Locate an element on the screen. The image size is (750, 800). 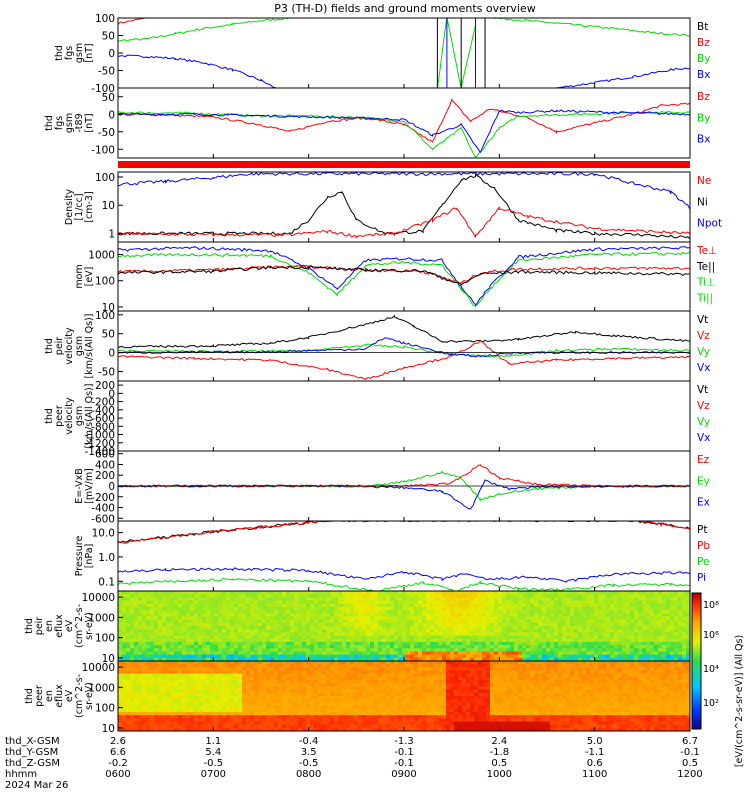
y-axis-label-line: (cm^2-s- is located at coordinates (79, 626).